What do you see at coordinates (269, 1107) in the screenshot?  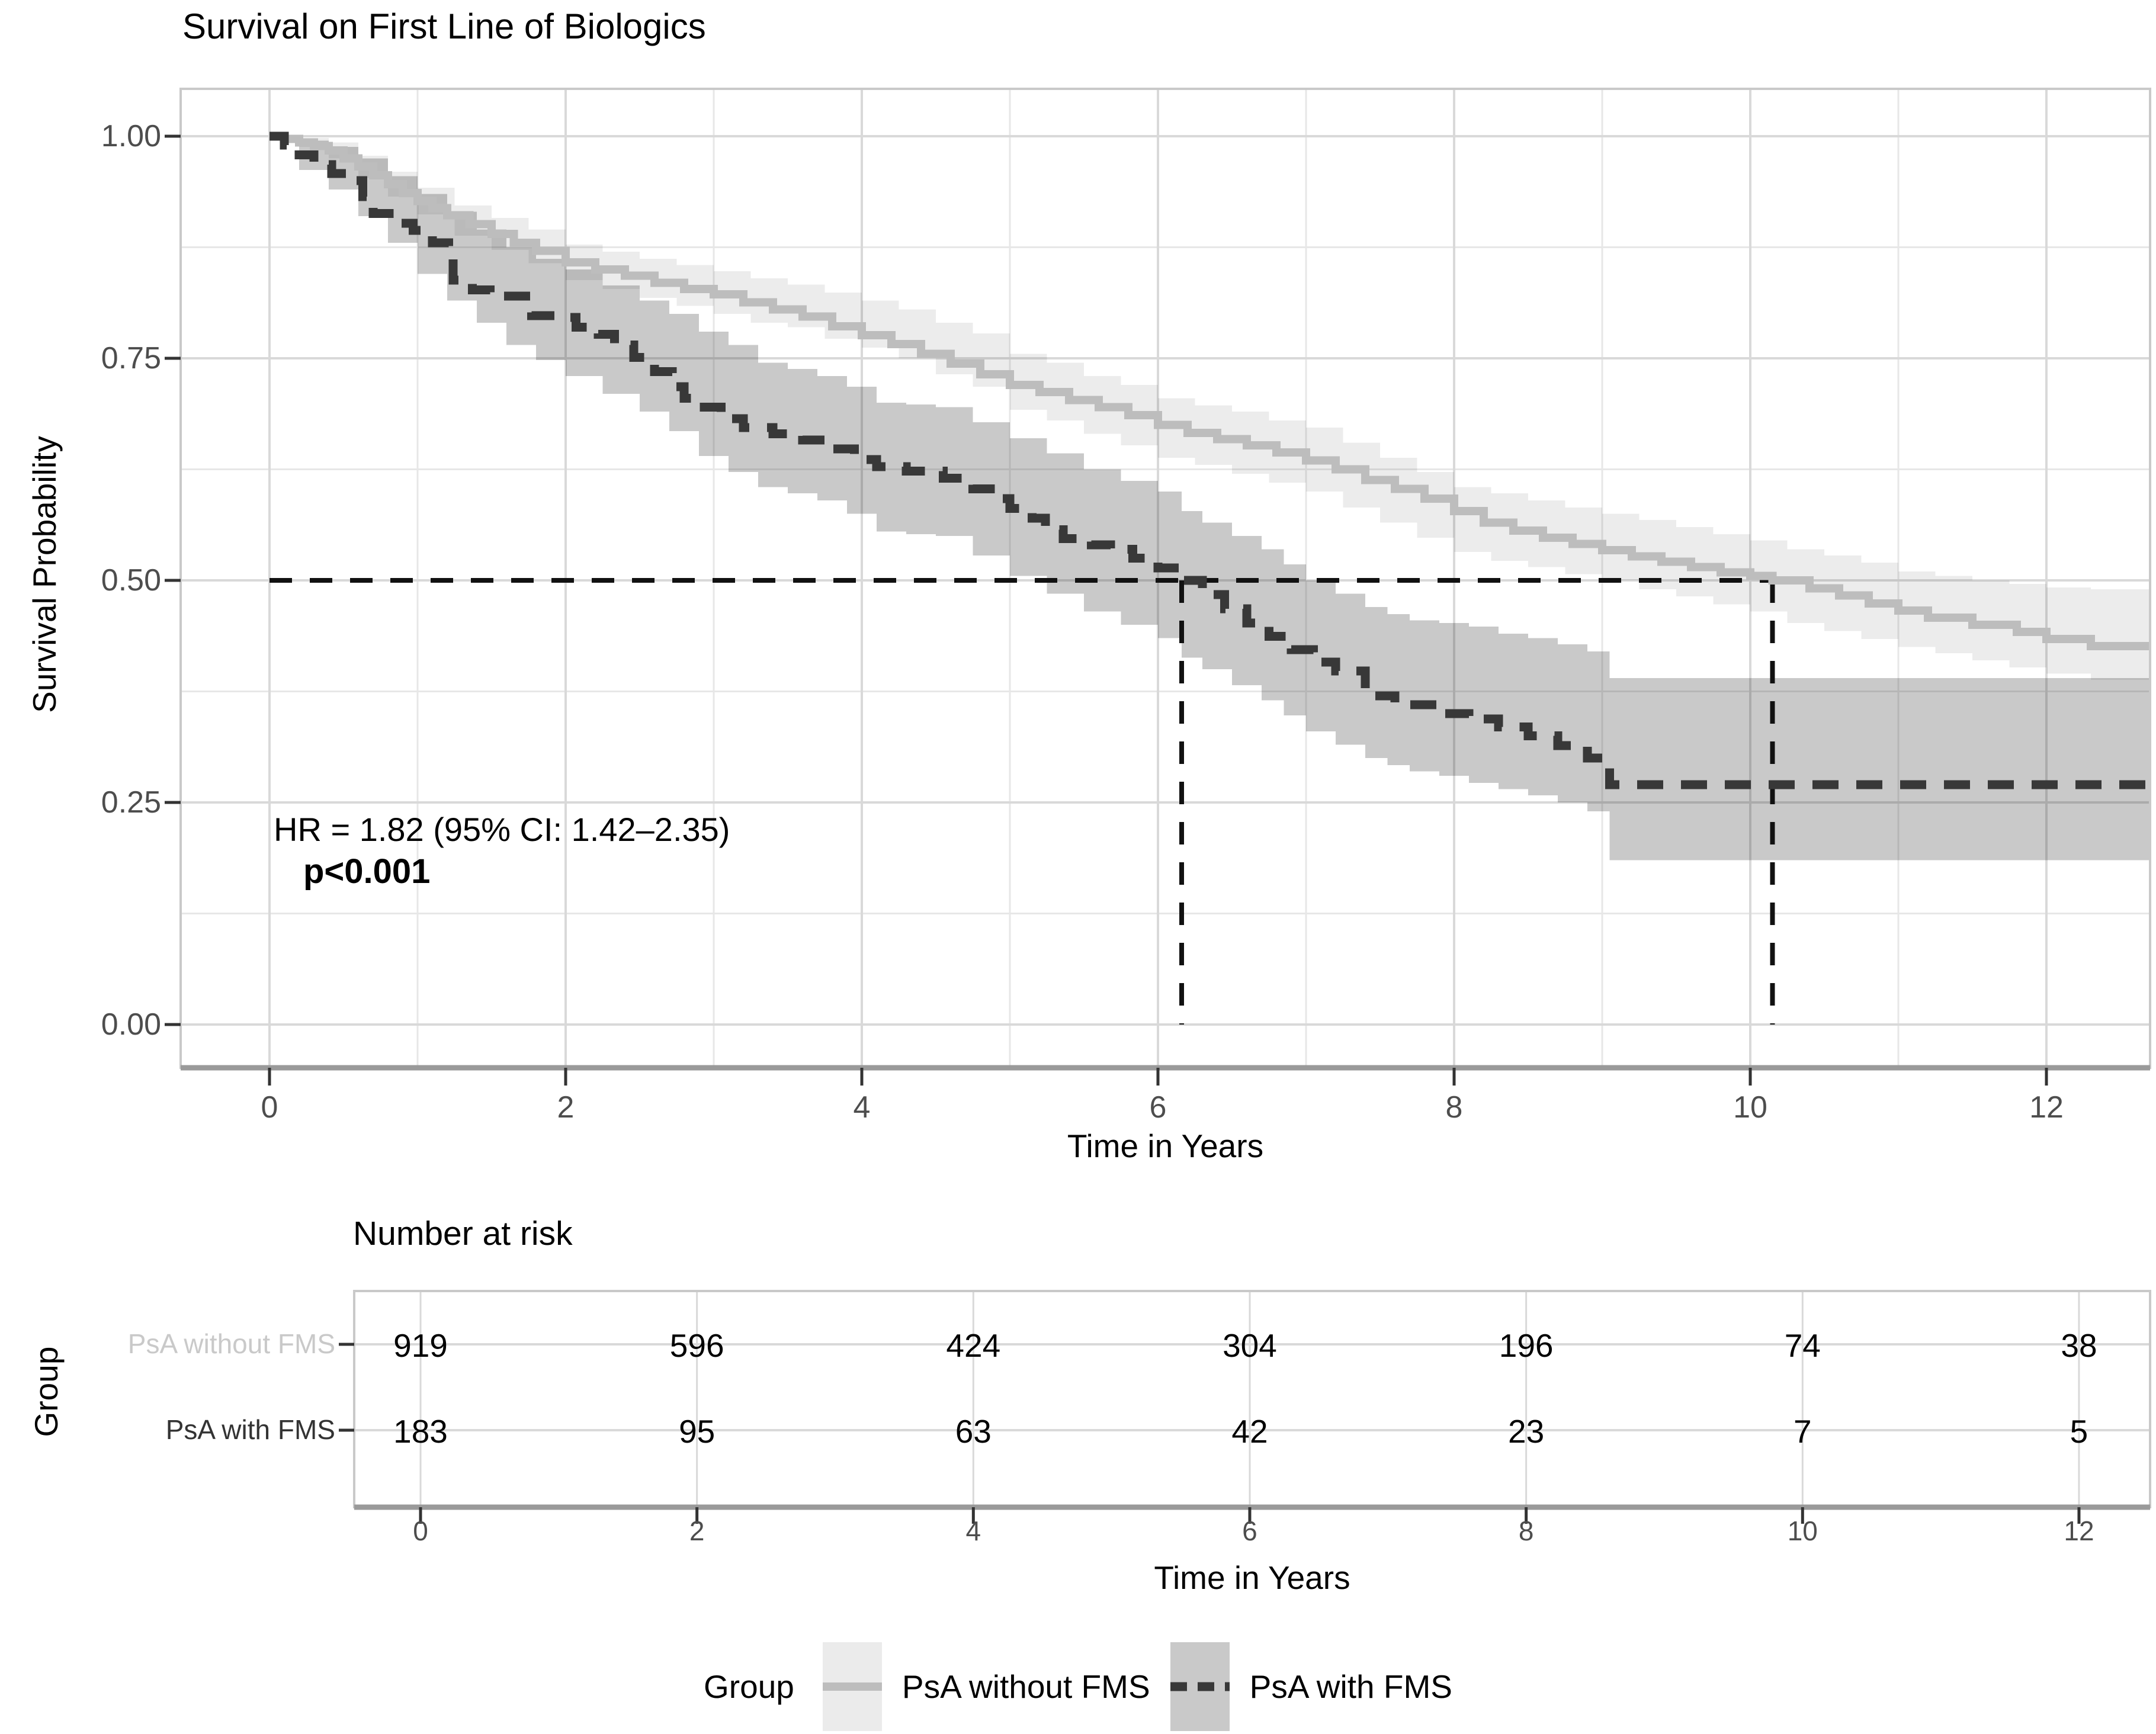 I see `x-tick-label: 0` at bounding box center [269, 1107].